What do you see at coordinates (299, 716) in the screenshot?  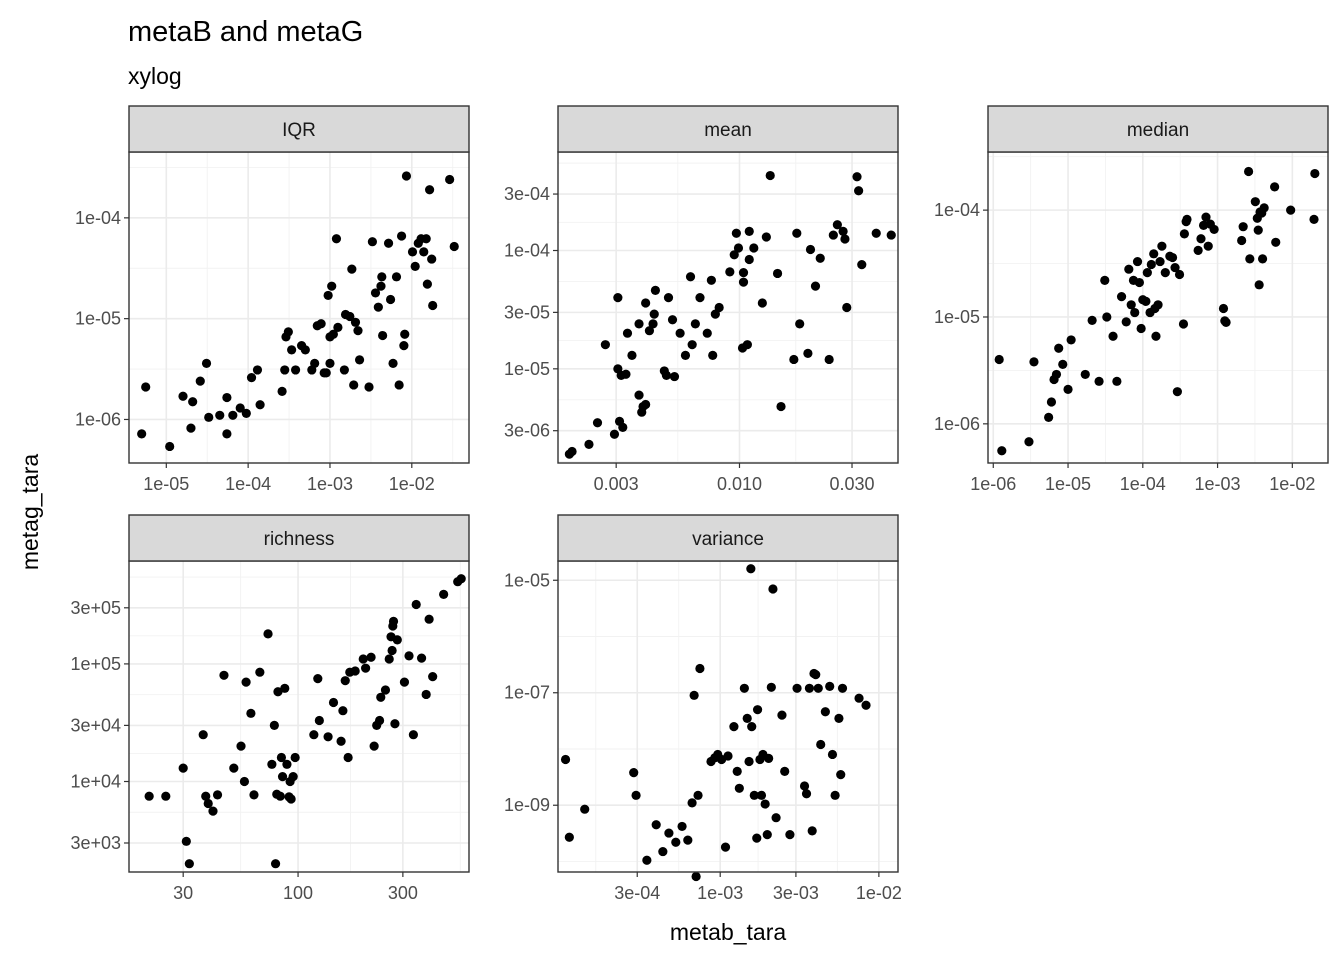 I see `plot-background` at bounding box center [299, 716].